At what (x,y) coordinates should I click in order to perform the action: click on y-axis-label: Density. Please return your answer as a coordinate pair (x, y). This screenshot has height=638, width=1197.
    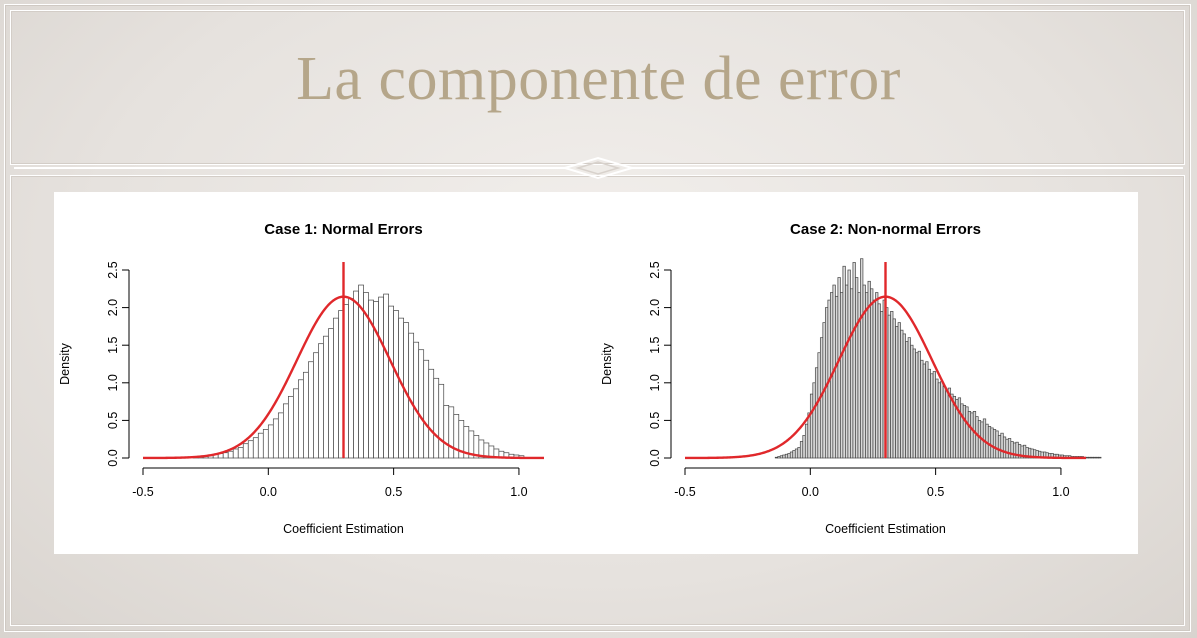
    Looking at the image, I should click on (65, 363).